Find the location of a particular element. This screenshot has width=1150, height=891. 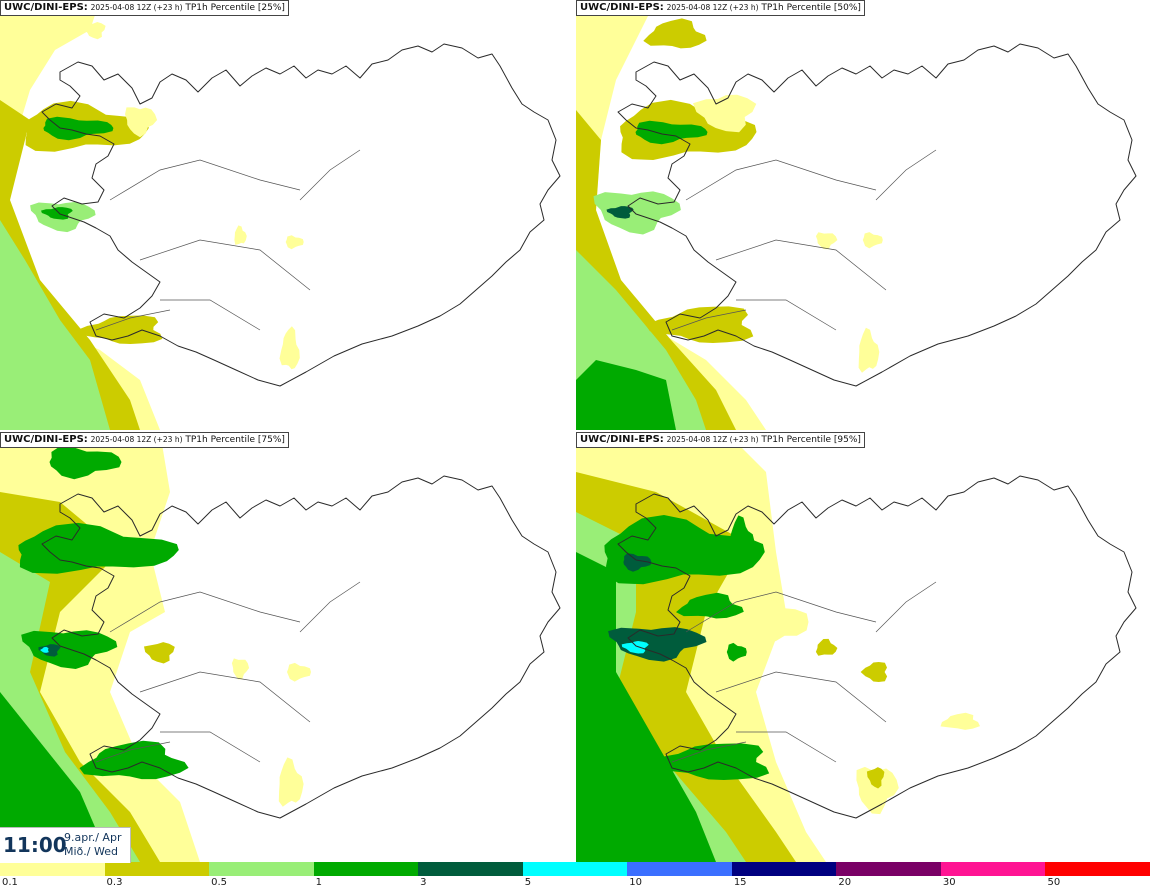

param-label: TP1h Percentile [25%] is located at coordinates (235, 8).